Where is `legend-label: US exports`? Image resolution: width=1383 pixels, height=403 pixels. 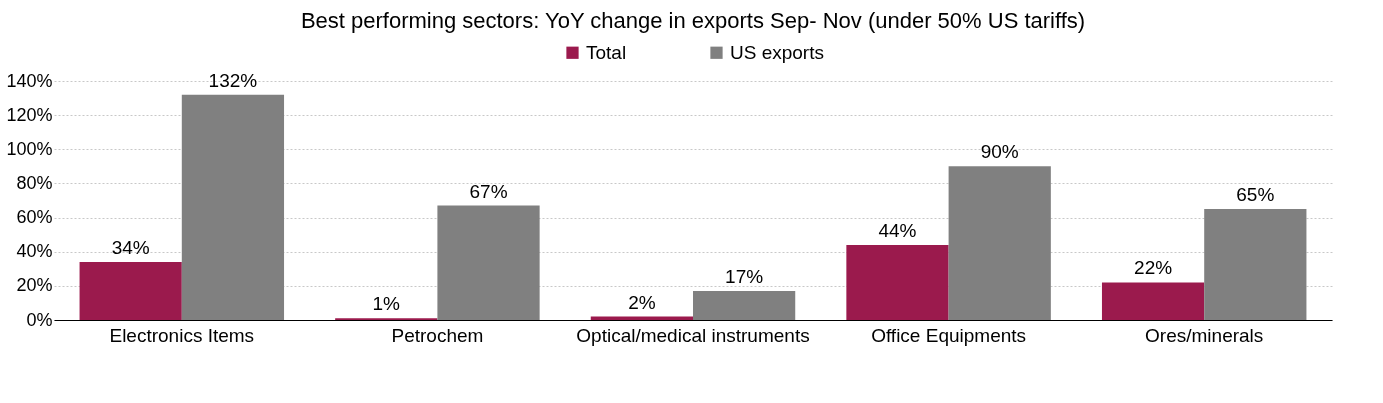
legend-label: US exports is located at coordinates (777, 52).